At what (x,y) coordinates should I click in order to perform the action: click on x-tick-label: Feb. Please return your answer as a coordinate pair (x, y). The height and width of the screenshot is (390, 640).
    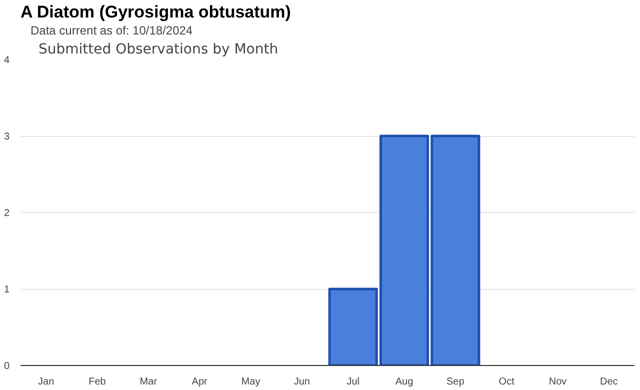
    Looking at the image, I should click on (97, 382).